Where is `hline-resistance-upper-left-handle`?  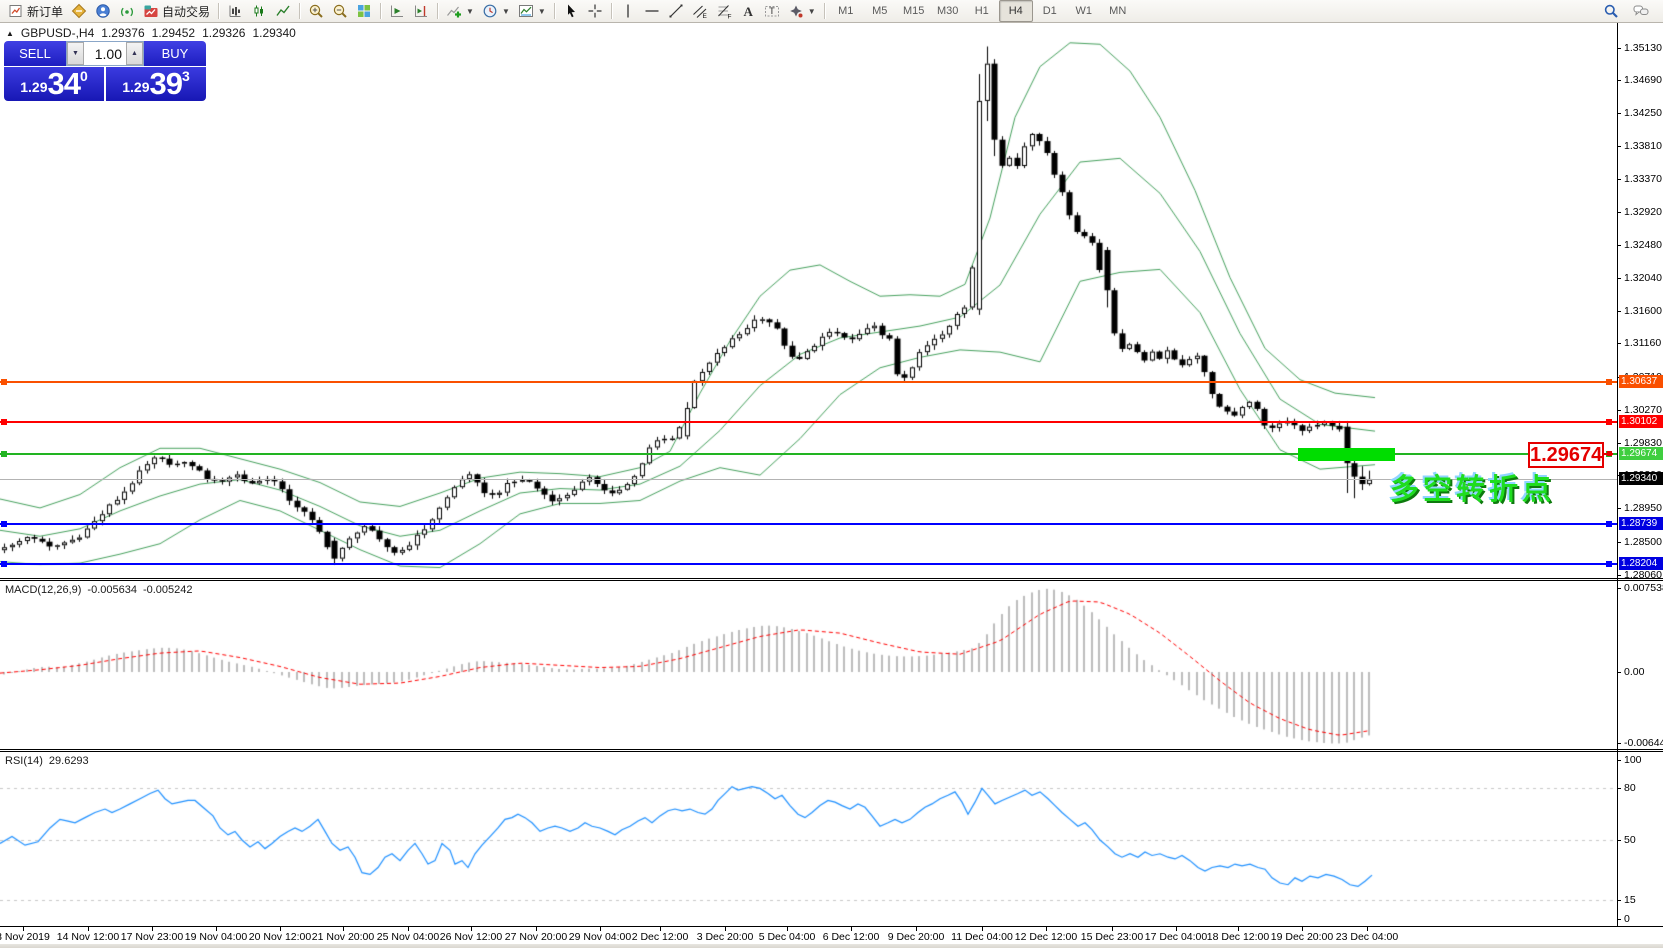
hline-resistance-upper-left-handle is located at coordinates (4, 382).